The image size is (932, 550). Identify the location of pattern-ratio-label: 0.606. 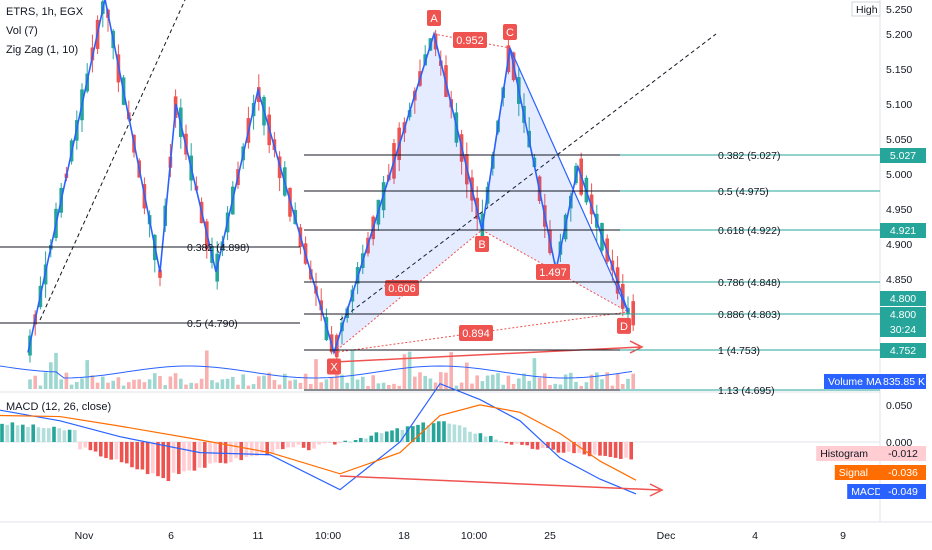
(402, 289).